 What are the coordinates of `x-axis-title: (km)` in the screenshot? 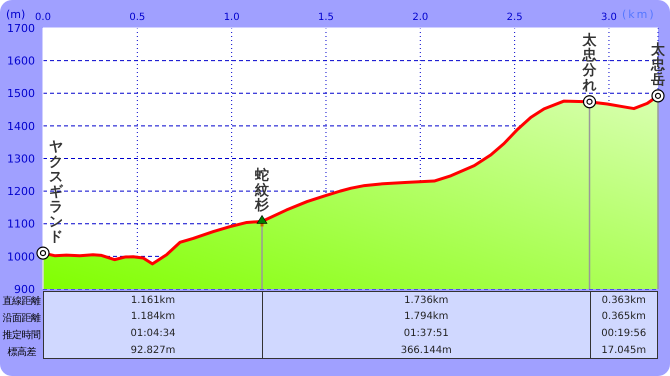 It's located at (639, 14).